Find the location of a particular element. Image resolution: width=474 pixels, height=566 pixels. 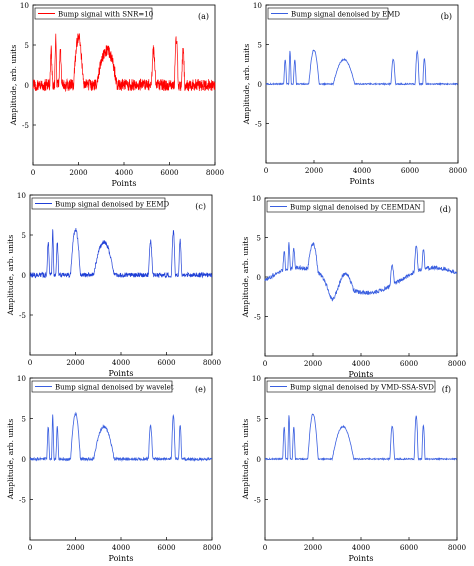

axes-frame is located at coordinates (361, 277).